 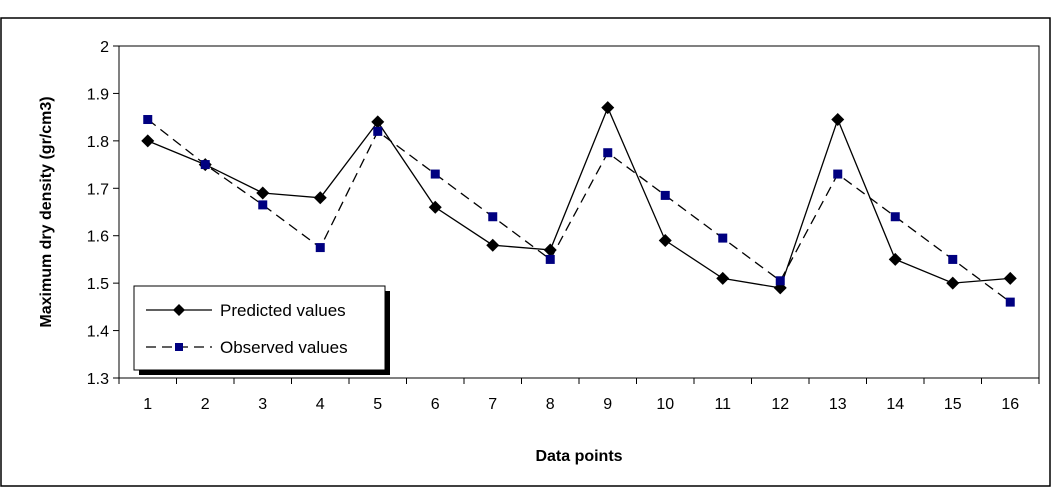 What do you see at coordinates (179, 310) in the screenshot?
I see `legend-predicted-diamond-marker` at bounding box center [179, 310].